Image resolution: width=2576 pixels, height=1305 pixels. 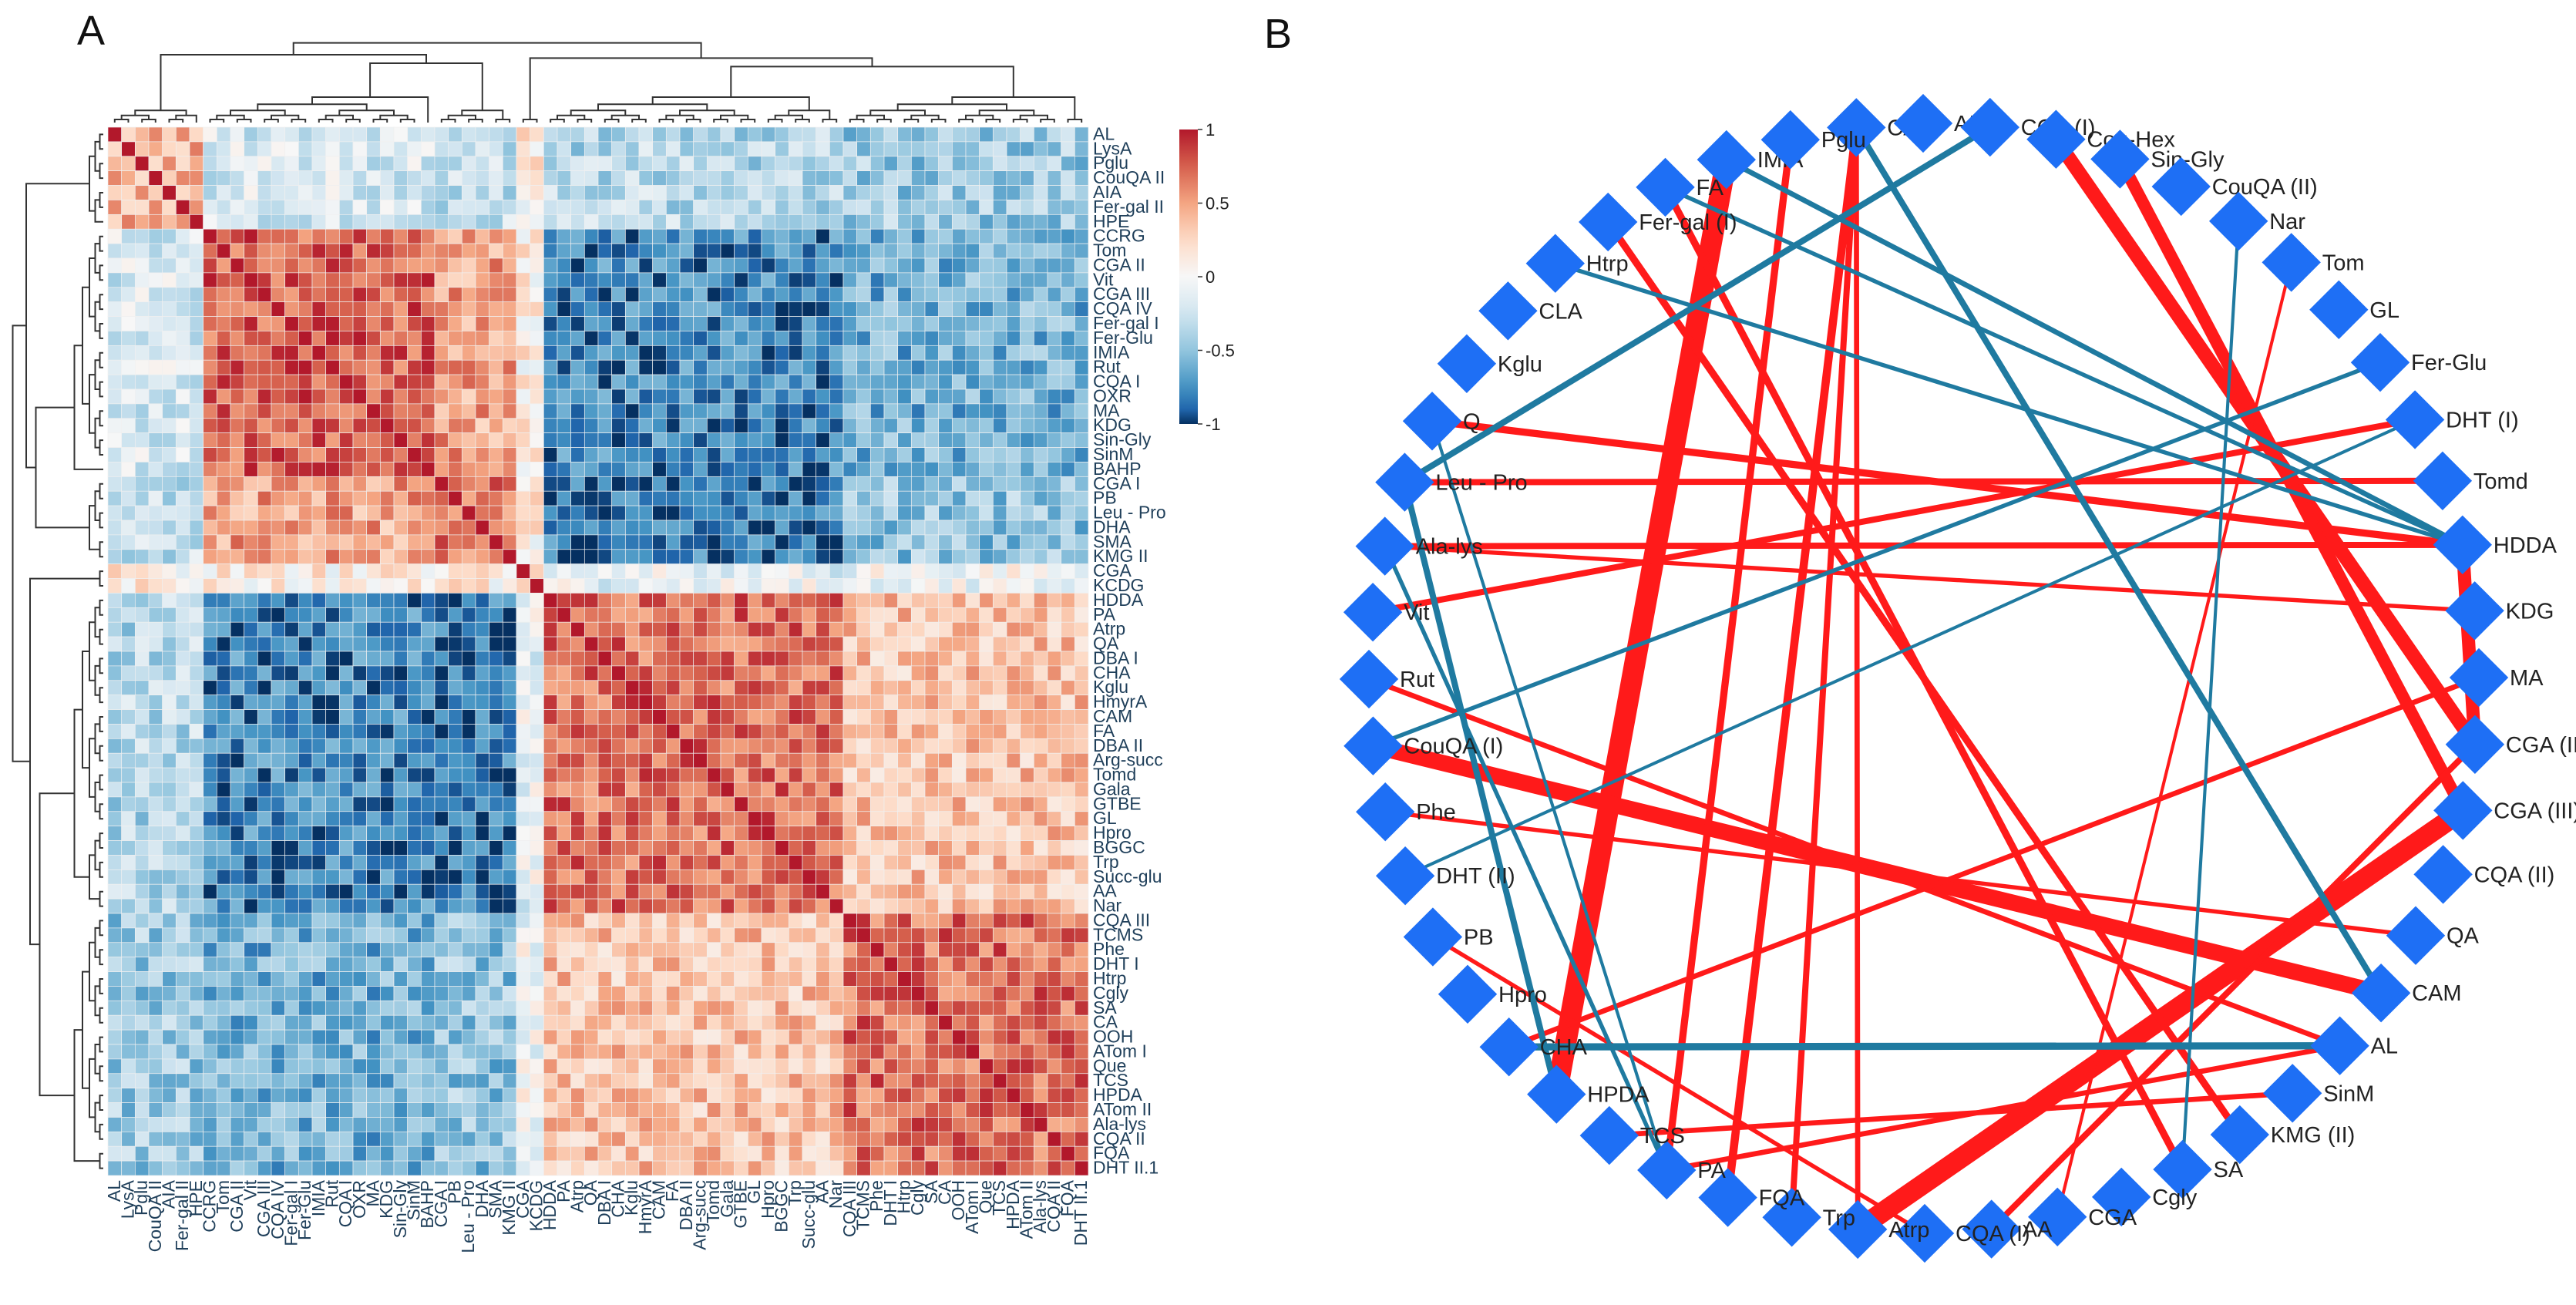 What do you see at coordinates (91, 31) in the screenshot?
I see `panel-a-label: A` at bounding box center [91, 31].